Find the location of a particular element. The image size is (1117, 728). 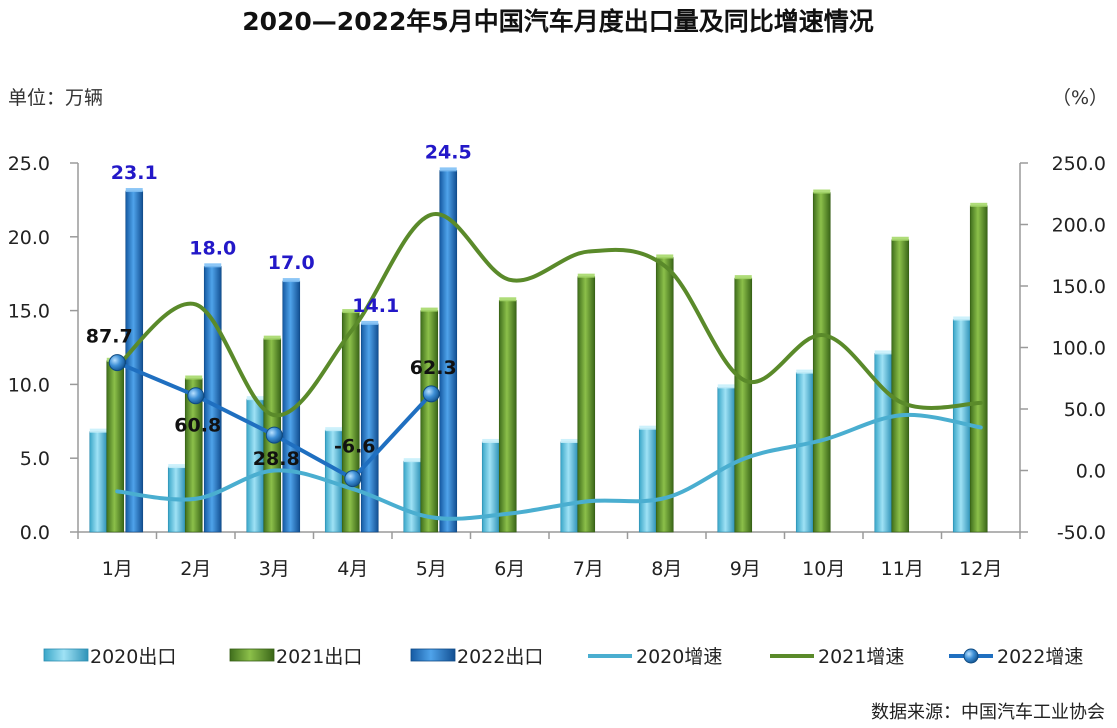

bar-cap-2020出口-5月 is located at coordinates (412, 460).